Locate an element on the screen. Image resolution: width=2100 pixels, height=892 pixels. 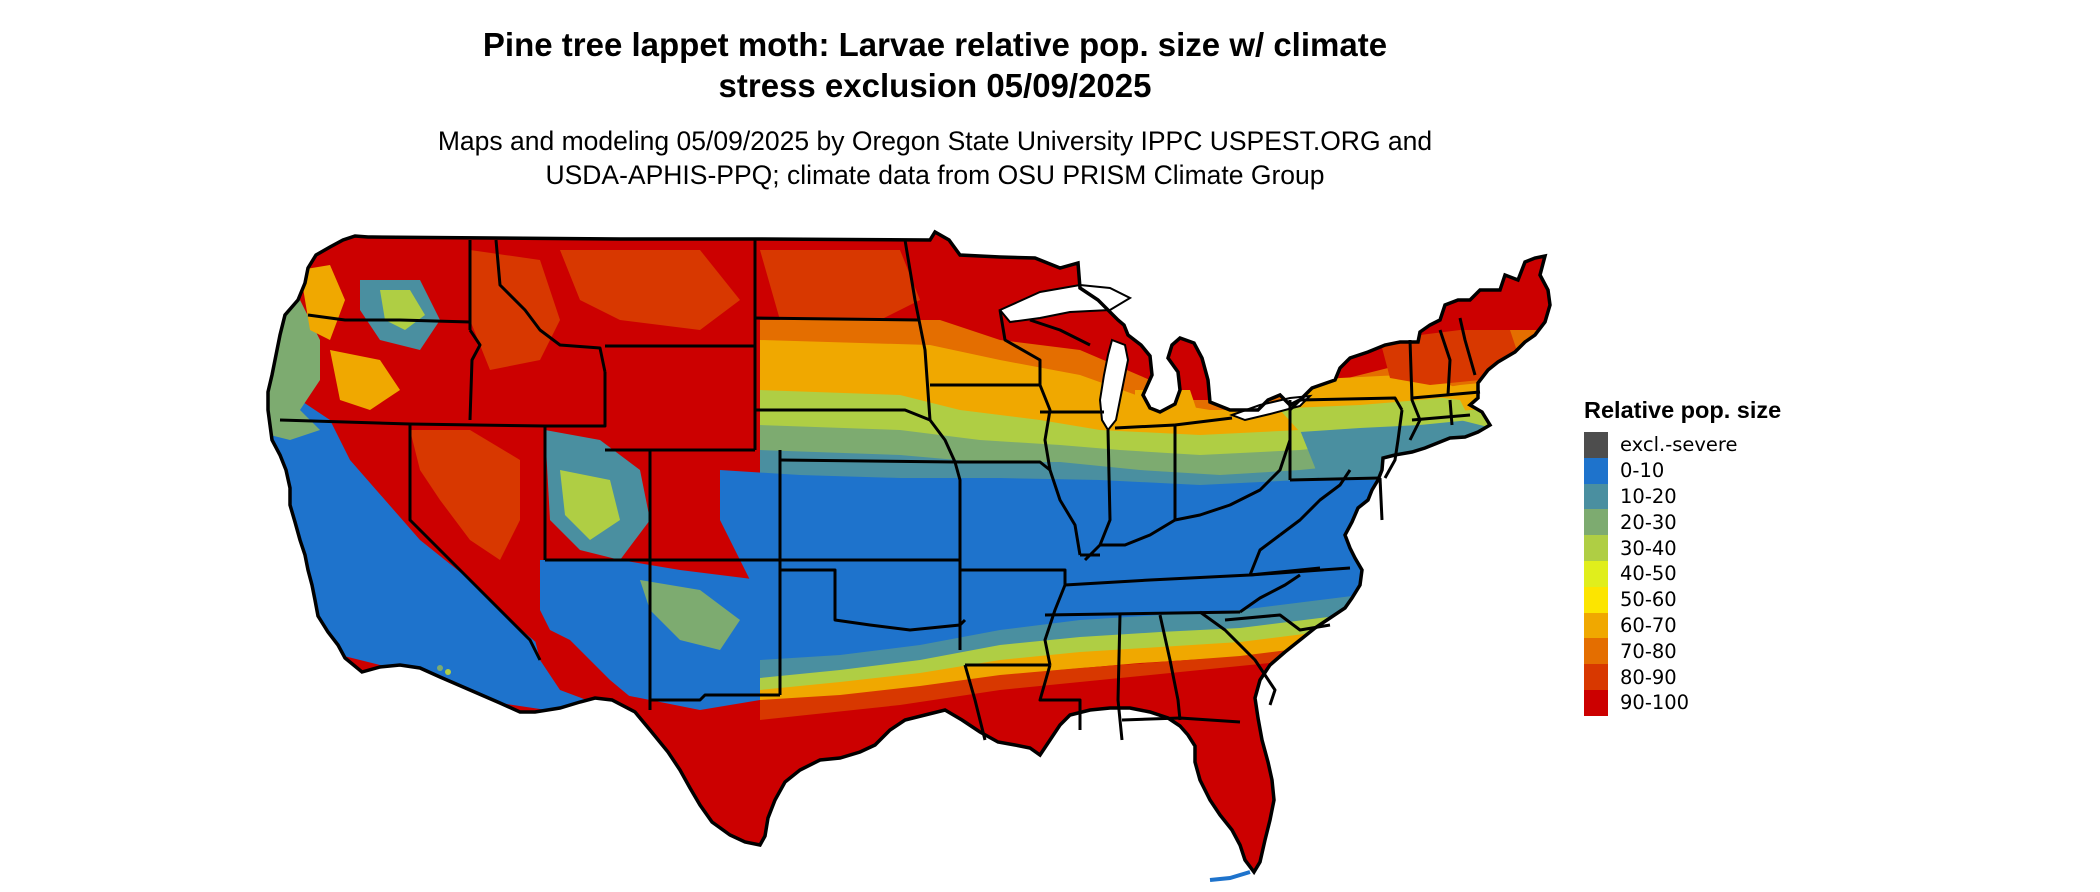
border-ia-mo is located at coordinates (1003, 466).